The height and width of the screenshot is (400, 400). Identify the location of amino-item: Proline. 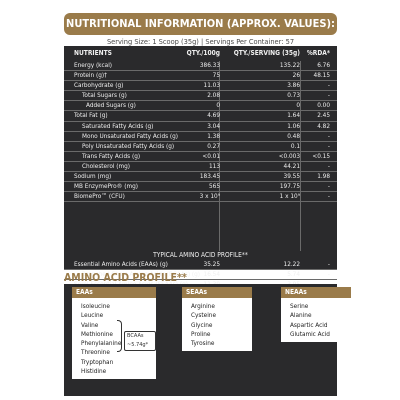
(201, 333).